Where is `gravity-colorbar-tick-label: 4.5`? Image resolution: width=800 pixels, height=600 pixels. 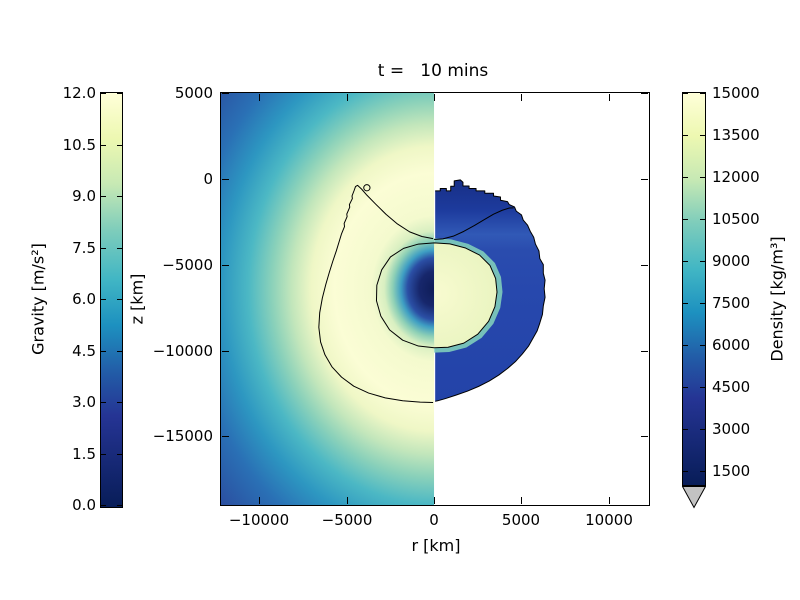 gravity-colorbar-tick-label: 4.5 is located at coordinates (84, 351).